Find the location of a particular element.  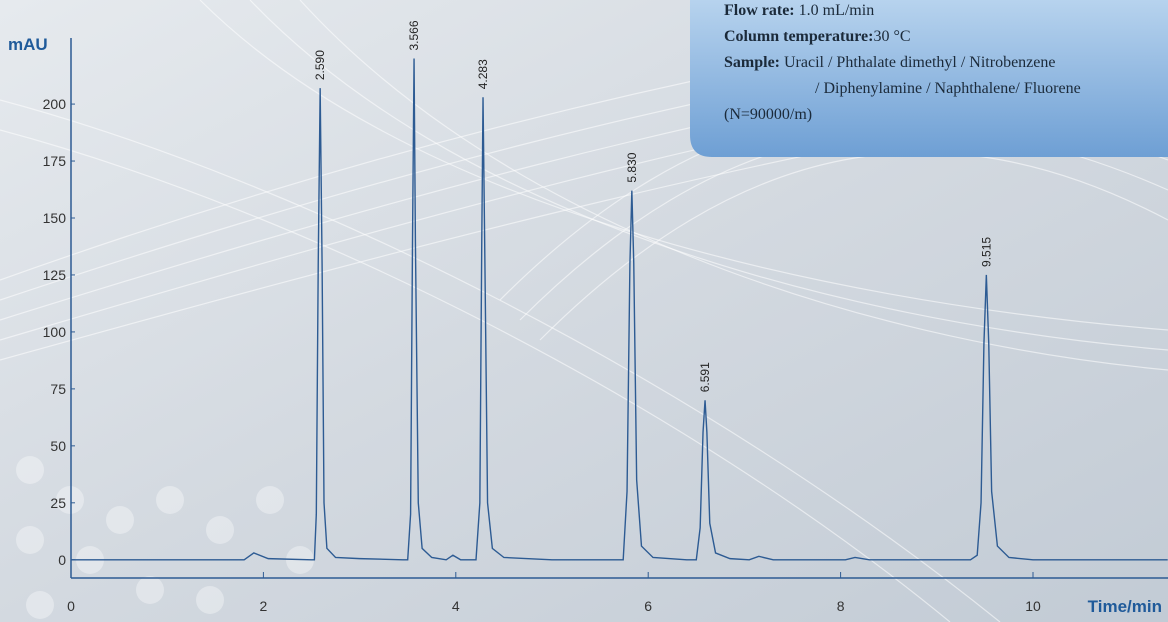

info-line: / Diphenylamine / Naphthalene/ Fluorene is located at coordinates (948, 88).